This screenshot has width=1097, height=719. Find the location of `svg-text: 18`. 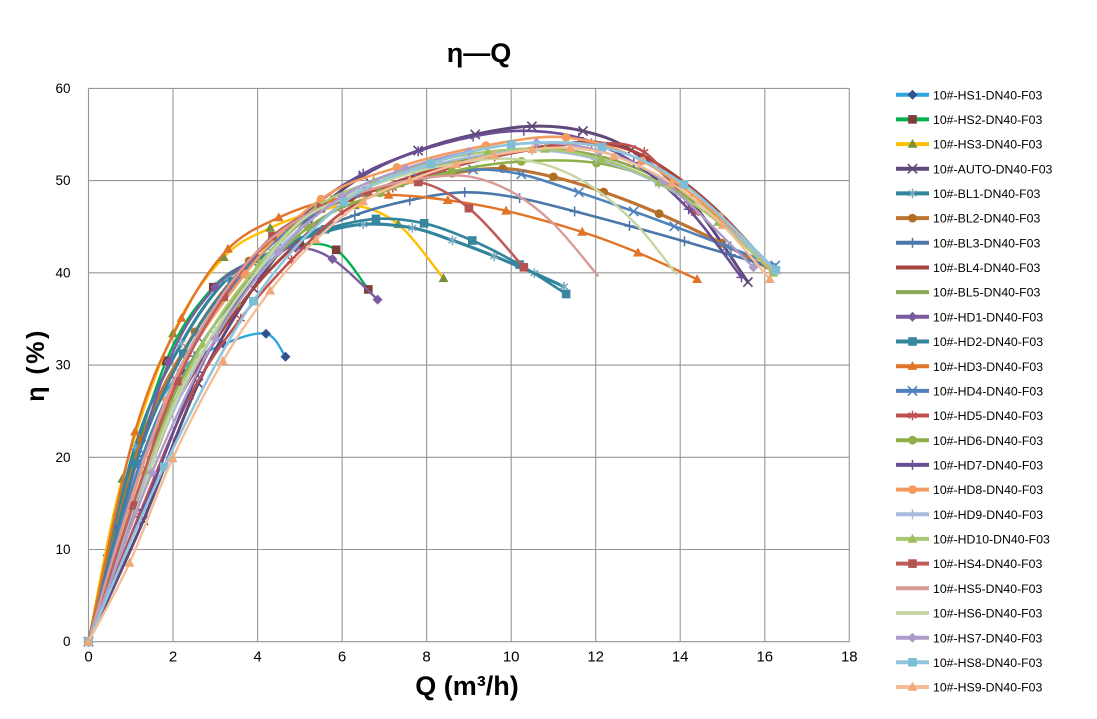

svg-text: 18 is located at coordinates (849, 657).